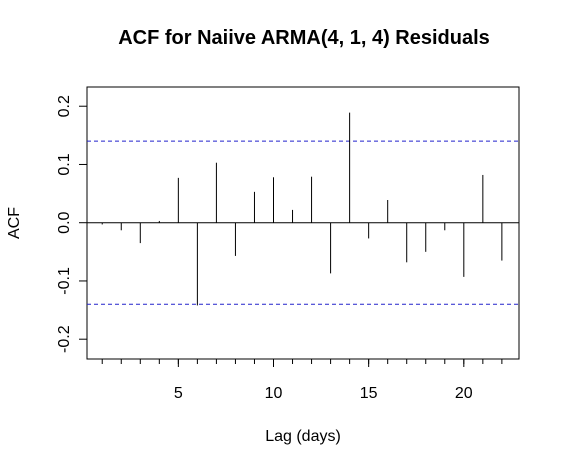 This screenshot has height=468, width=565. I want to click on x-tick-label: 10, so click(274, 393).